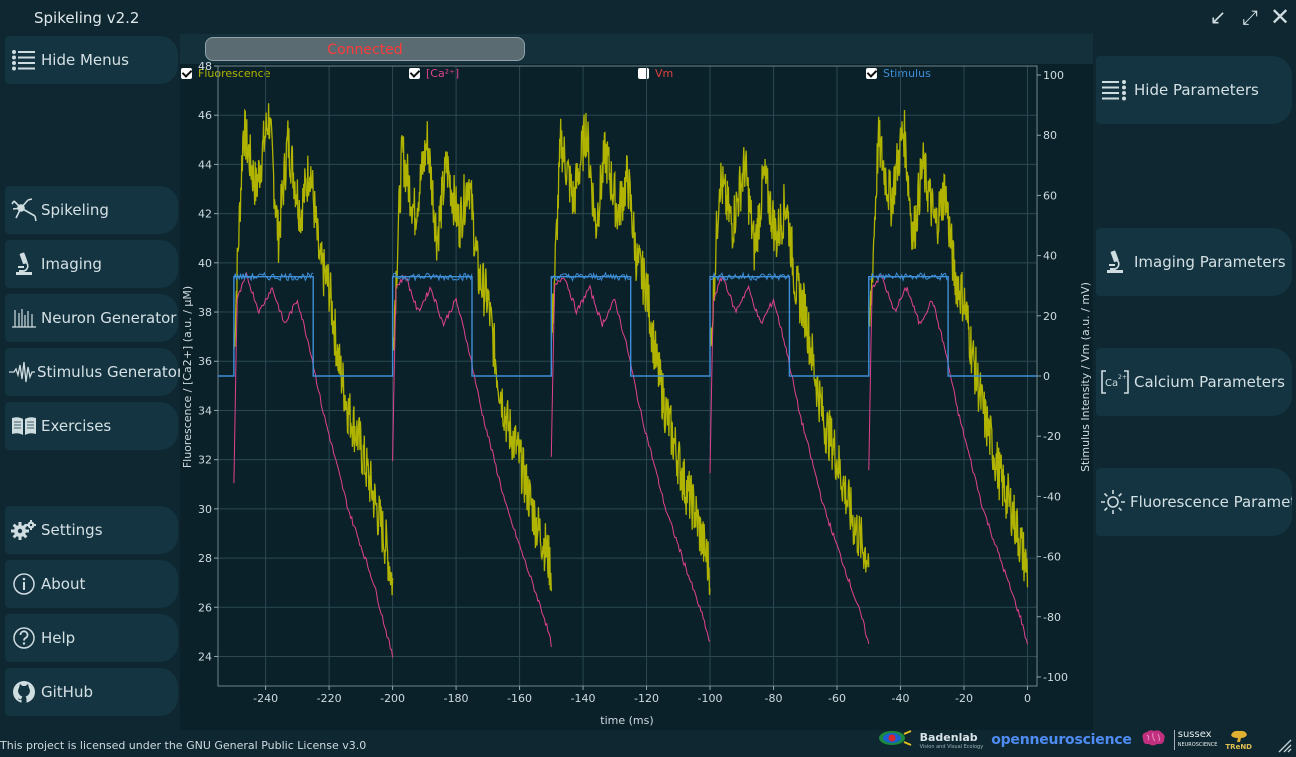 The height and width of the screenshot is (757, 1296). I want to click on legend-label-stimulus: Stimulus, so click(907, 73).